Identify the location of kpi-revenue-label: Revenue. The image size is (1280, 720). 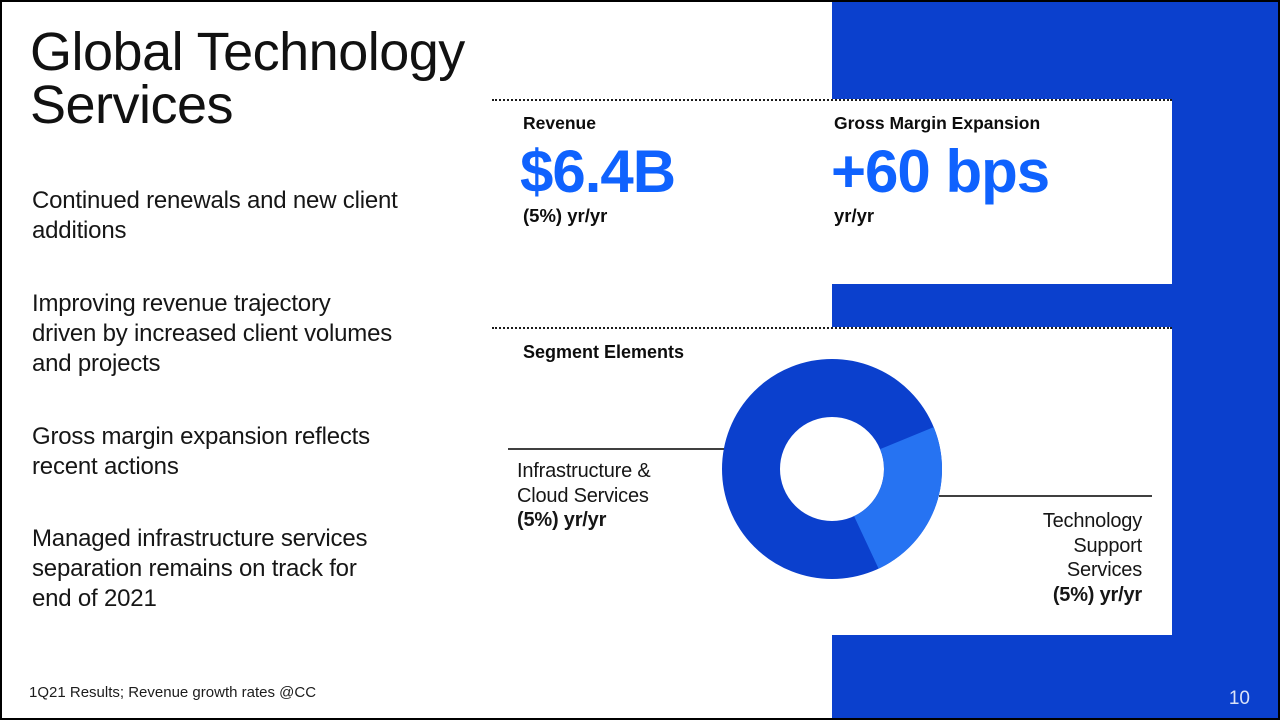
(559, 123).